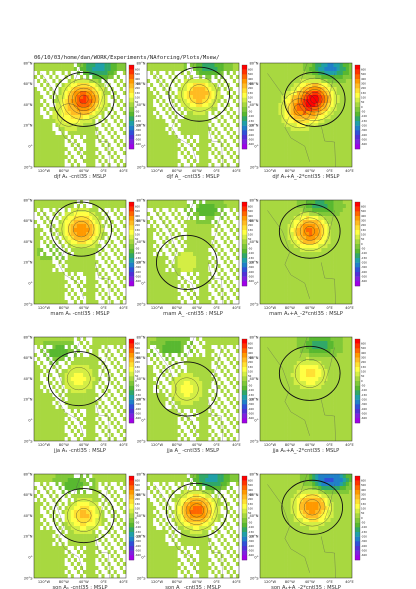 The height and width of the screenshot is (589, 416). What do you see at coordinates (138, 144) in the screenshot?
I see `colorbar-tick-label: -600` at bounding box center [138, 144].